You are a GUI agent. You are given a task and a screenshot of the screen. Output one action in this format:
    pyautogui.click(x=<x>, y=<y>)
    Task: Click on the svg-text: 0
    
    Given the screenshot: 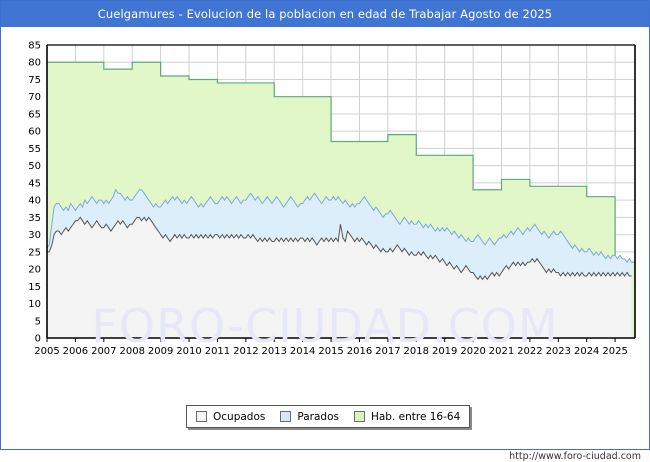 What is the action you would take?
    pyautogui.click(x=38, y=339)
    